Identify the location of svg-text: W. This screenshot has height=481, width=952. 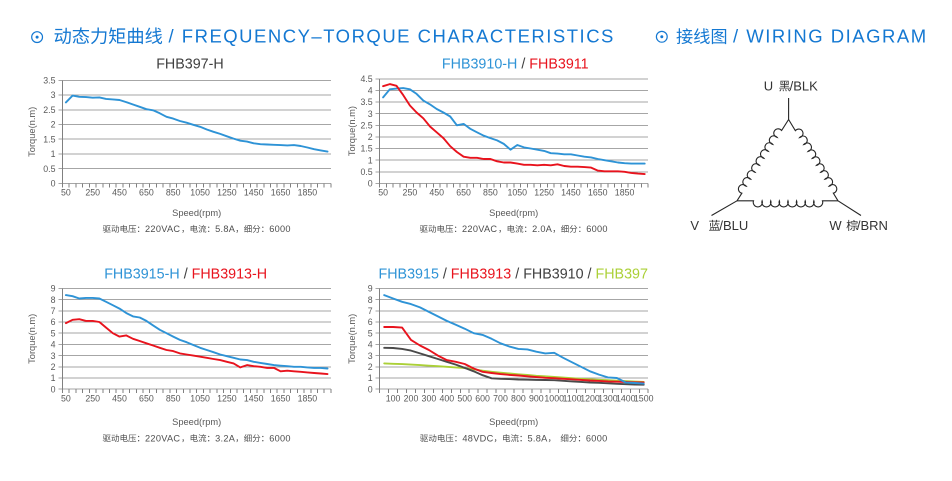
(835, 225).